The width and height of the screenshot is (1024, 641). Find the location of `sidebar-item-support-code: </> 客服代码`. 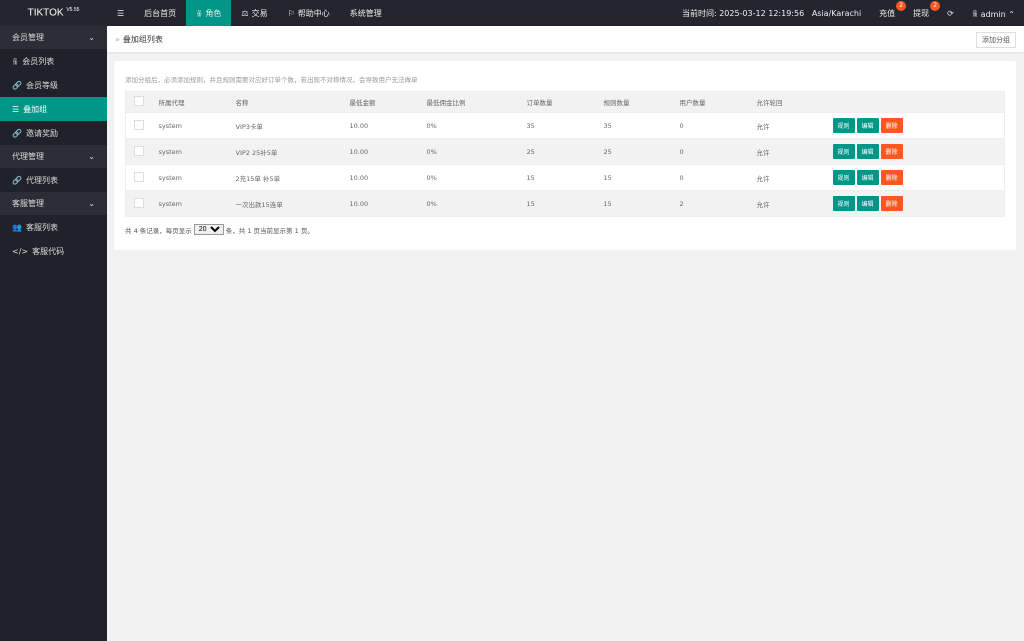

sidebar-item-support-code: </> 客服代码 is located at coordinates (38, 251).